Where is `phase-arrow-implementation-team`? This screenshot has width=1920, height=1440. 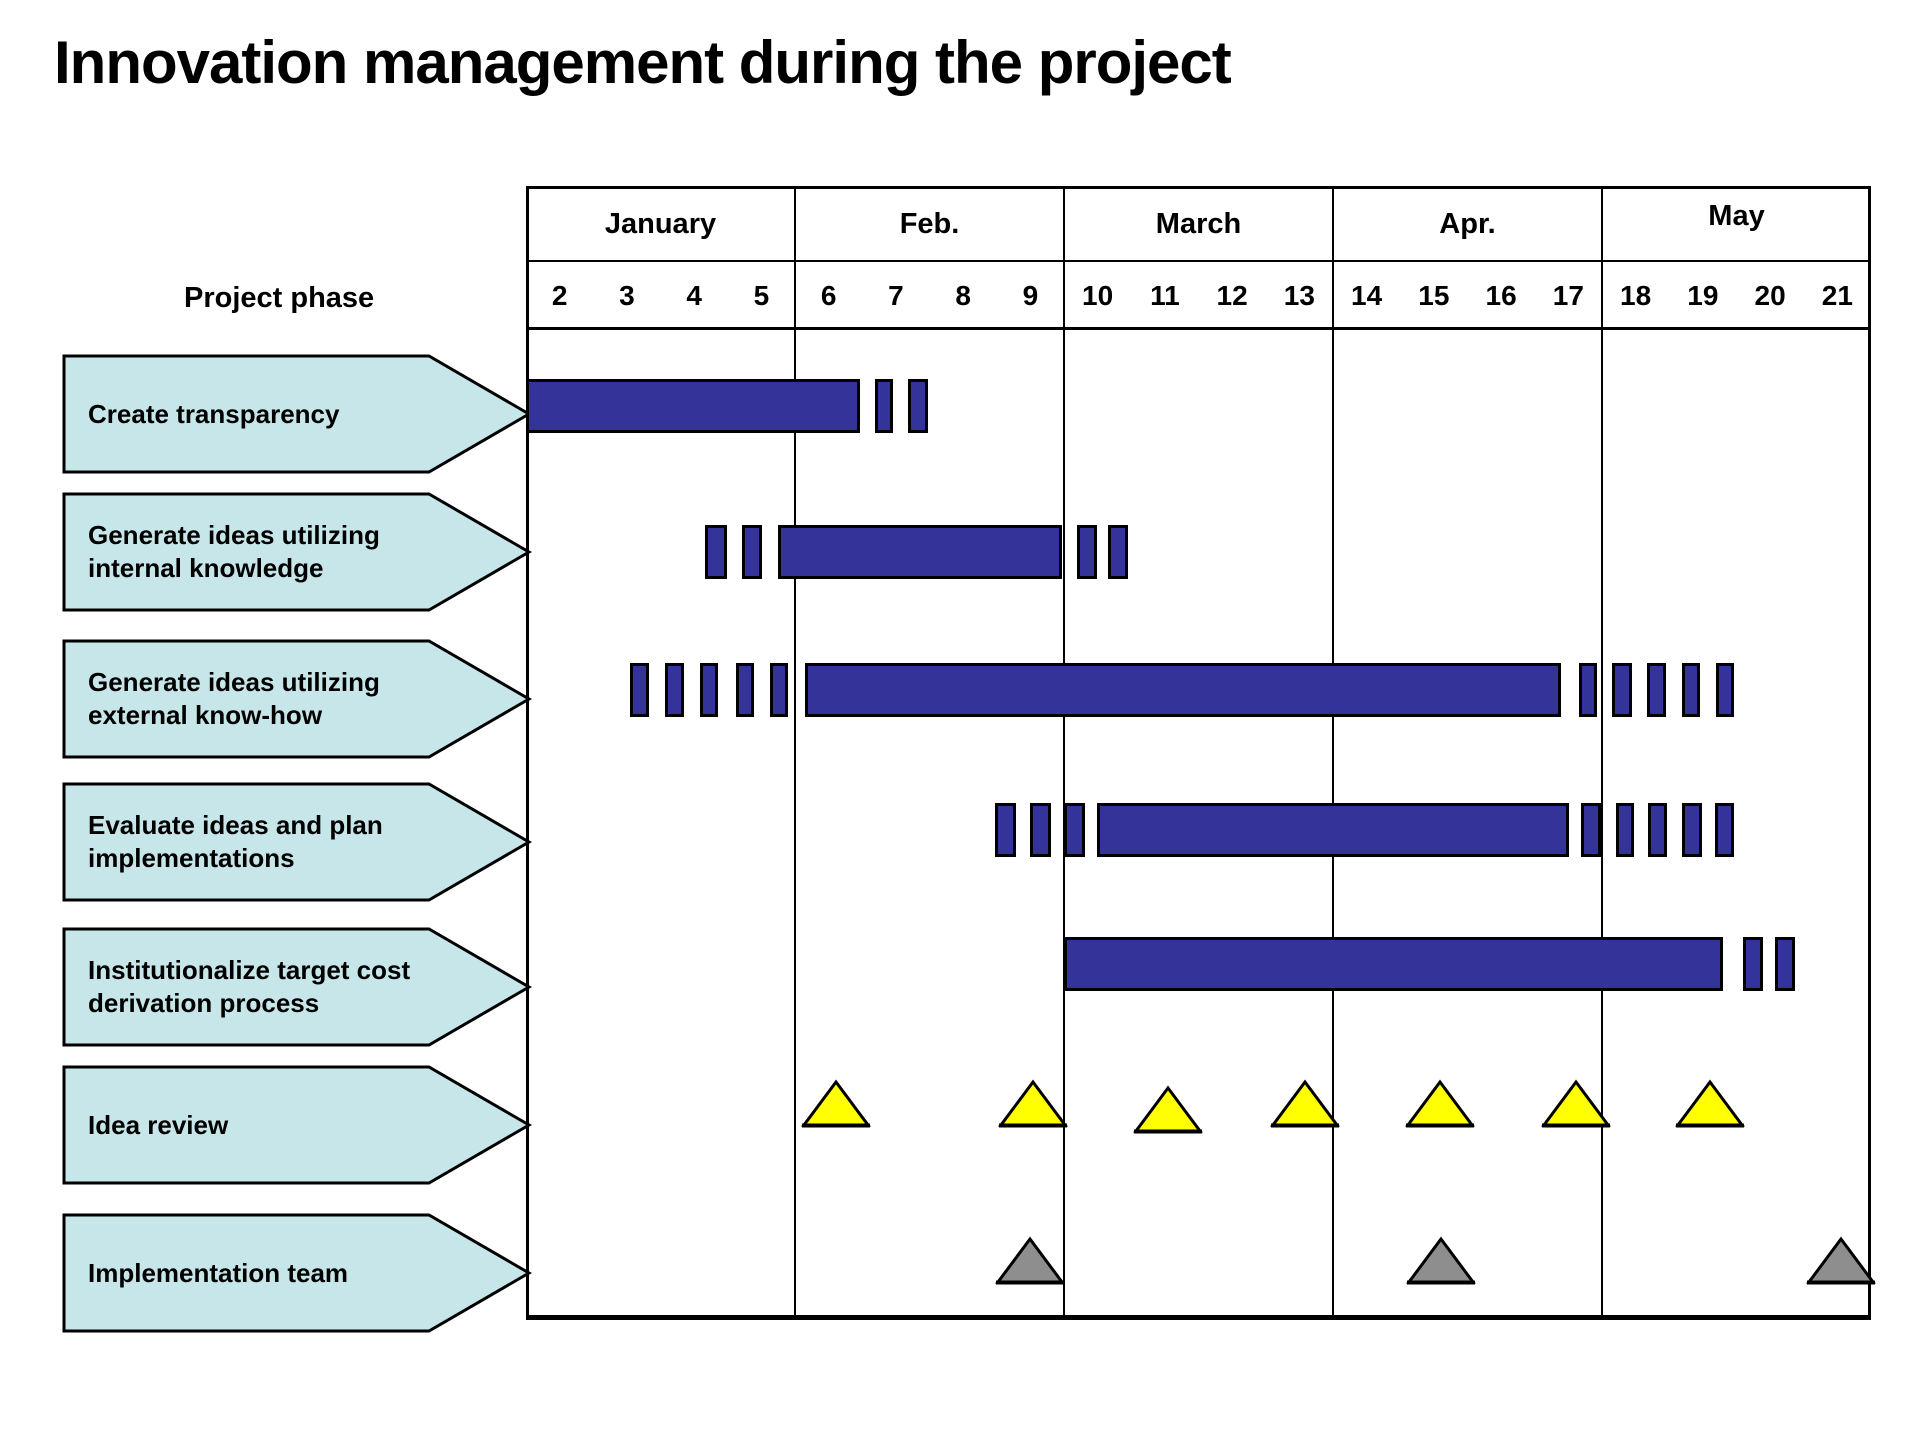 phase-arrow-implementation-team is located at coordinates (297, 1273).